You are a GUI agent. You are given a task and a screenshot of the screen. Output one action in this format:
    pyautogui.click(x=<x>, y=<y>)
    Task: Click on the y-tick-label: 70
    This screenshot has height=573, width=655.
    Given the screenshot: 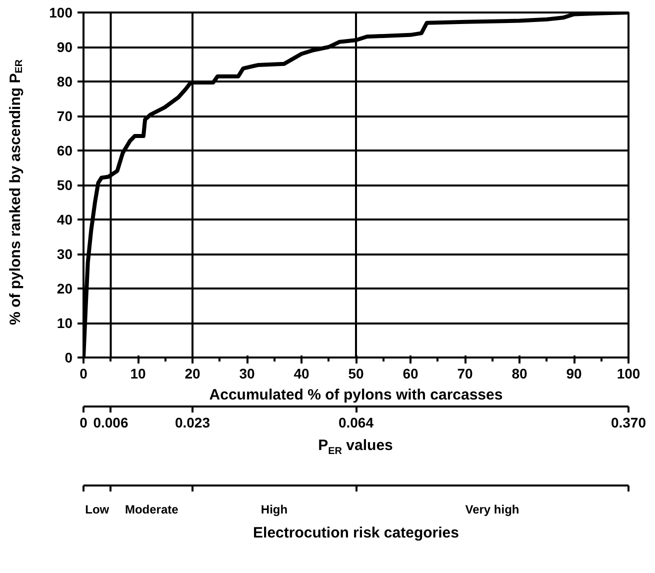 What is the action you would take?
    pyautogui.click(x=64, y=116)
    